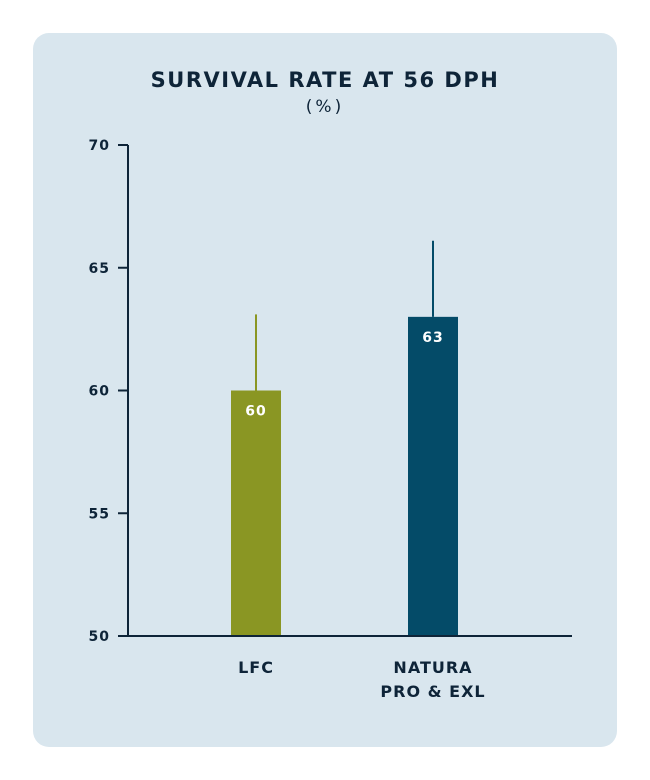 This screenshot has width=650, height=780. Describe the element at coordinates (99, 269) in the screenshot. I see `y-tick-label: 65` at that location.